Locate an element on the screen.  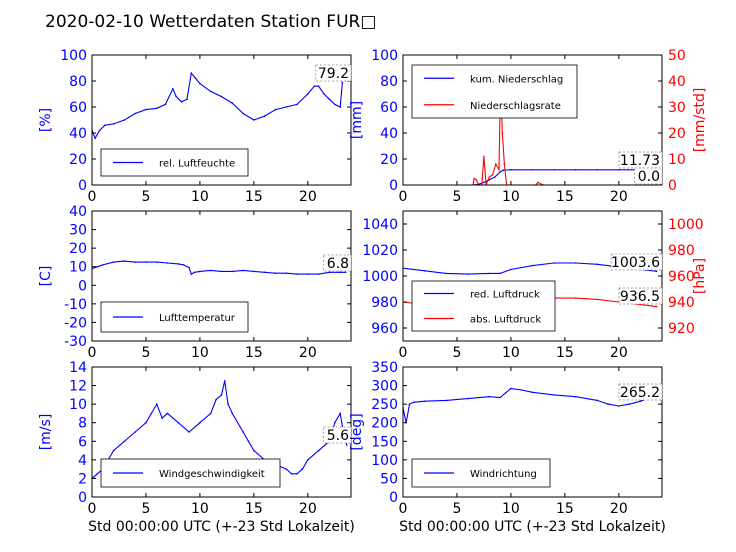
value-label: 6.8 is located at coordinates (338, 264).